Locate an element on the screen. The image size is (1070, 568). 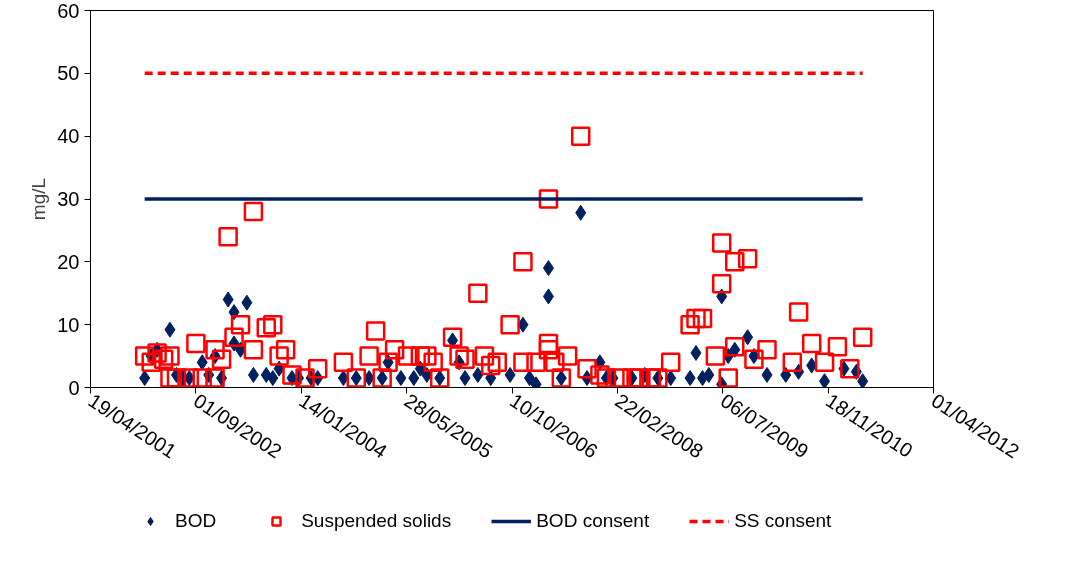
y-tick-label: 0 is located at coordinates (74, 387).